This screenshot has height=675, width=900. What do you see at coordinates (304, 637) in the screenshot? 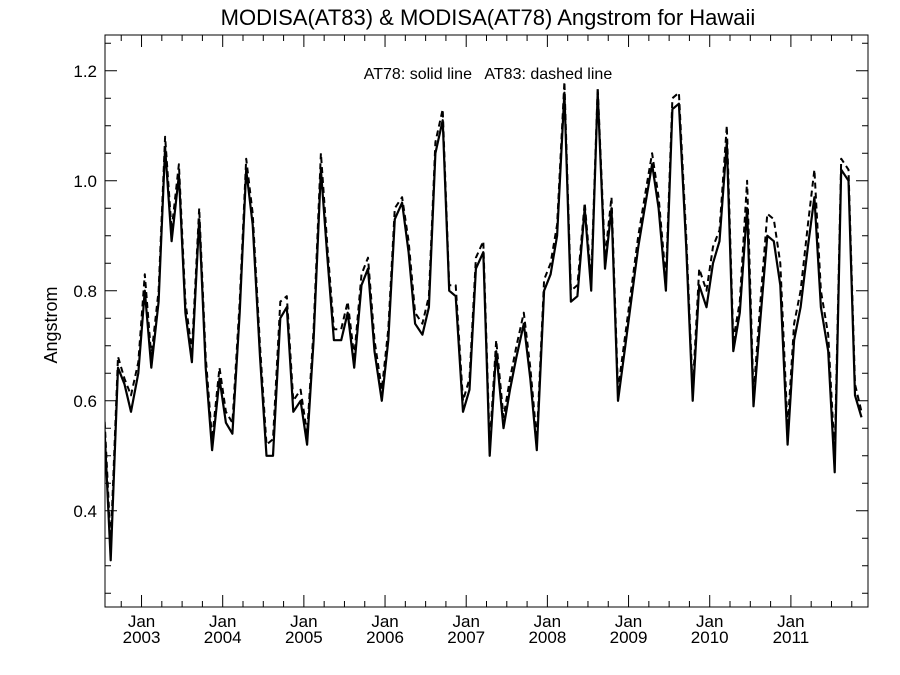
I see `x-tick-year-label: 2005` at bounding box center [304, 637].